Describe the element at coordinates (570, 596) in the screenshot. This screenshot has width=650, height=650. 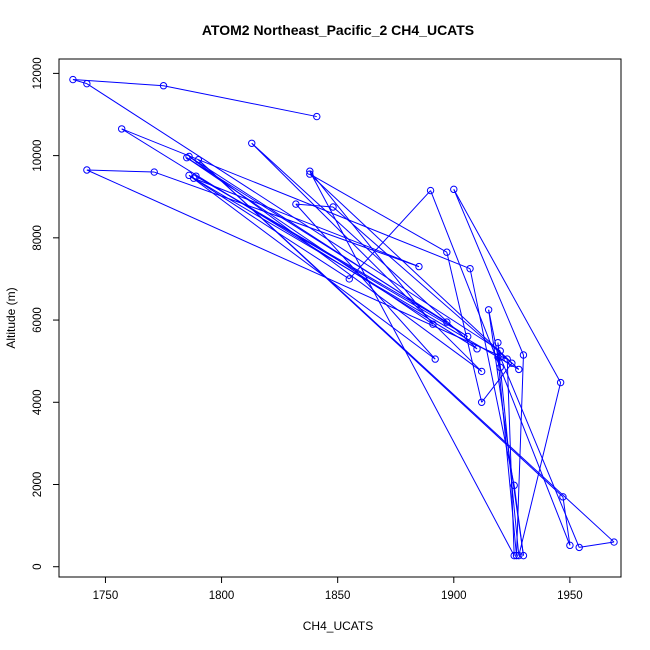
I see `x-tick-label: 1950` at that location.